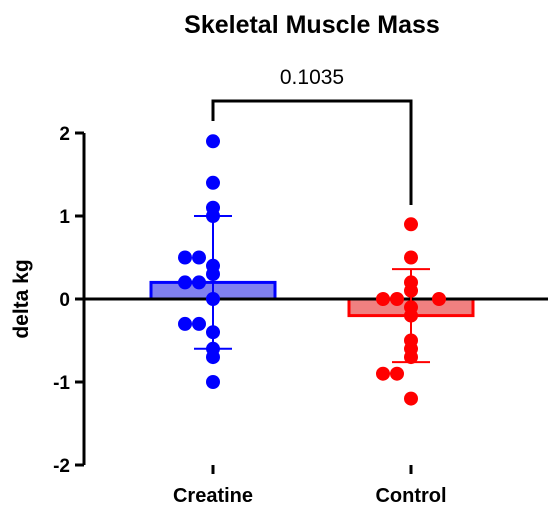 The height and width of the screenshot is (513, 550). Describe the element at coordinates (213, 496) in the screenshot. I see `x-category-label: Creatine` at that location.